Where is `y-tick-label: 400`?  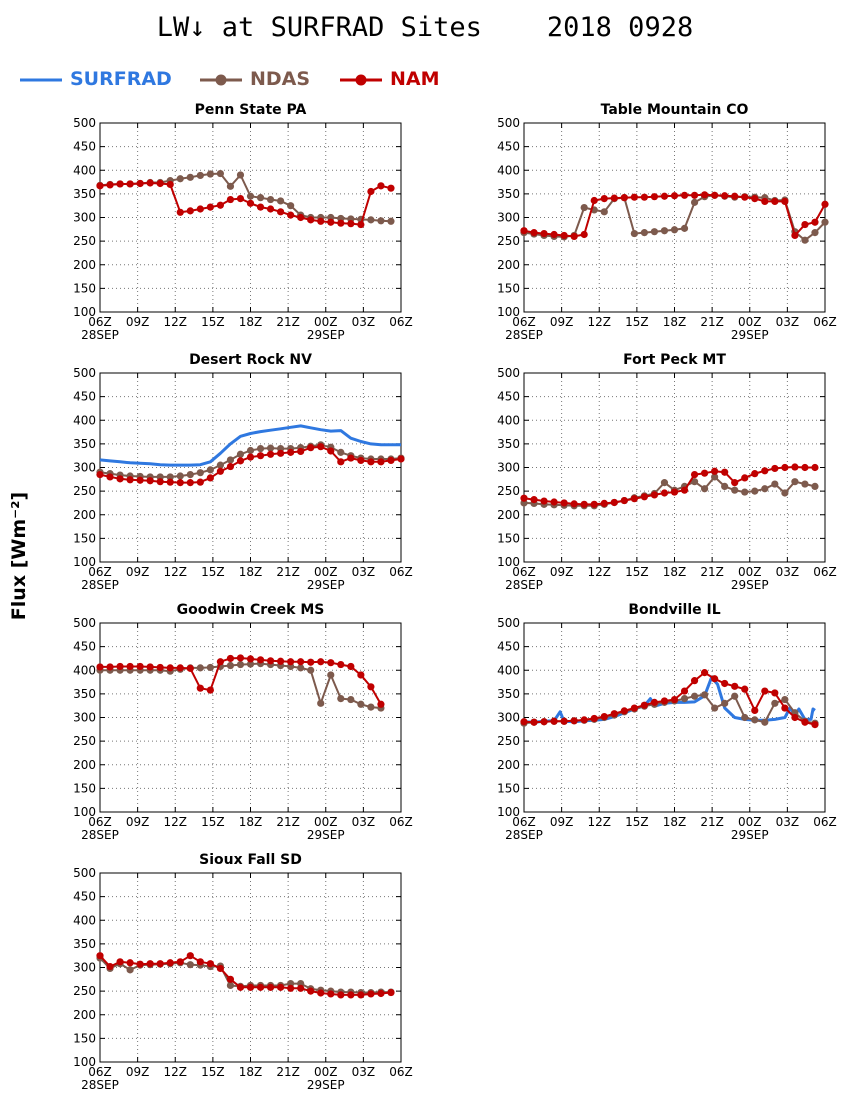
y-tick-label: 400 is located at coordinates (84, 670).